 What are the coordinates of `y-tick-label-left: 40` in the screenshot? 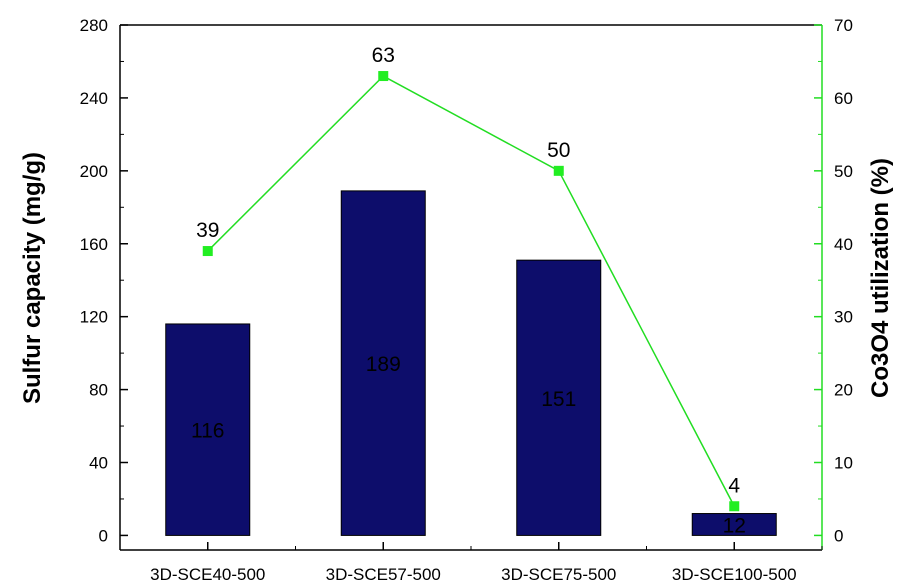 It's located at (98, 463).